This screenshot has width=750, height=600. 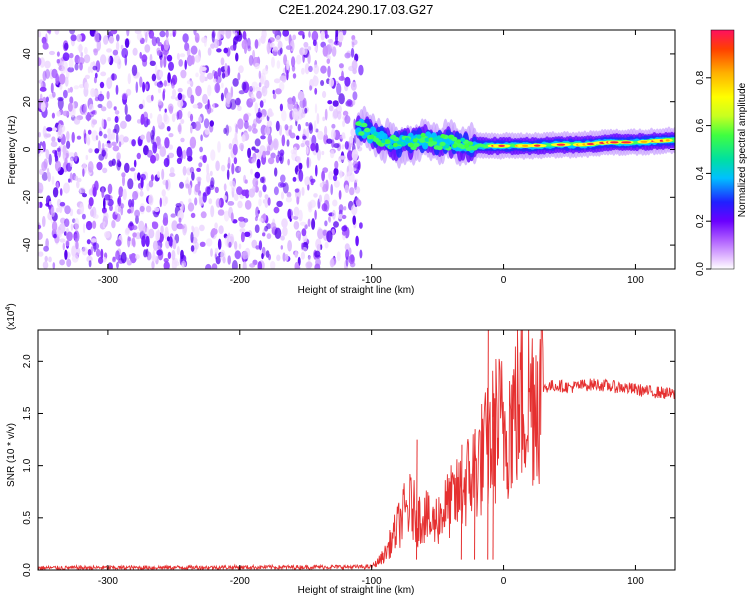 What do you see at coordinates (8, 309) in the screenshot?
I see `snr-y-multiplier-exponent: 4` at bounding box center [8, 309].